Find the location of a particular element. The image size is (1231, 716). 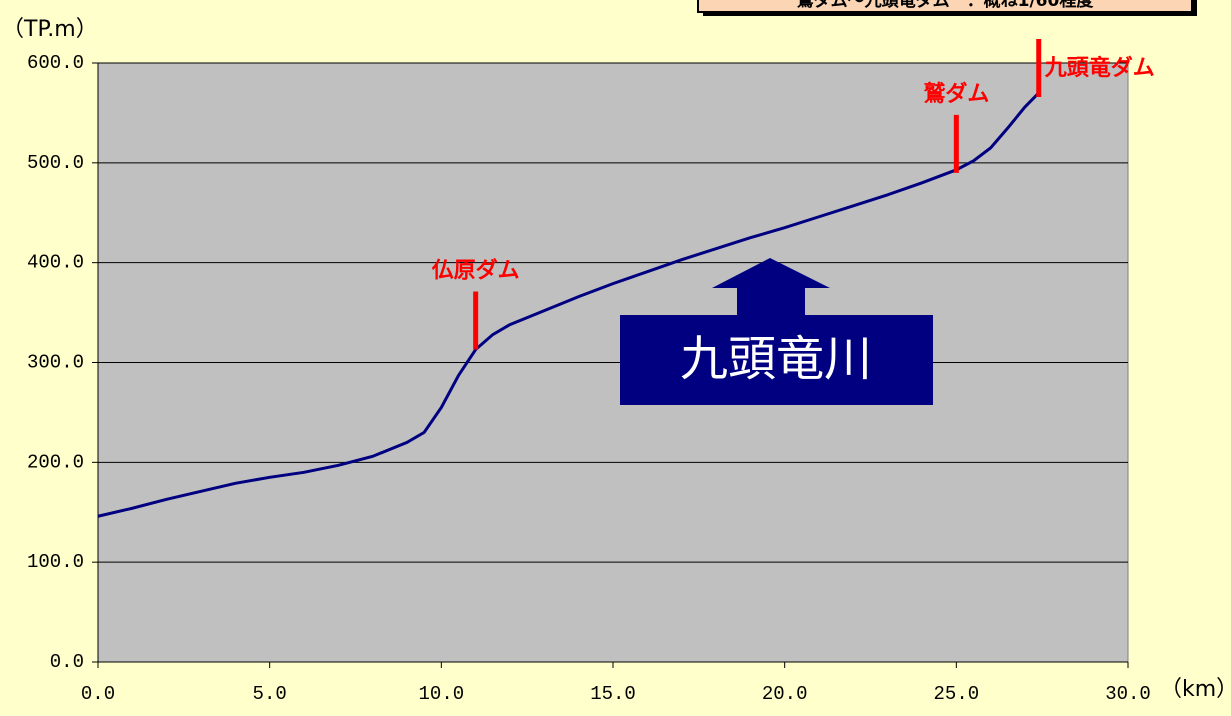

x-tick-label: 5.0 is located at coordinates (270, 694).